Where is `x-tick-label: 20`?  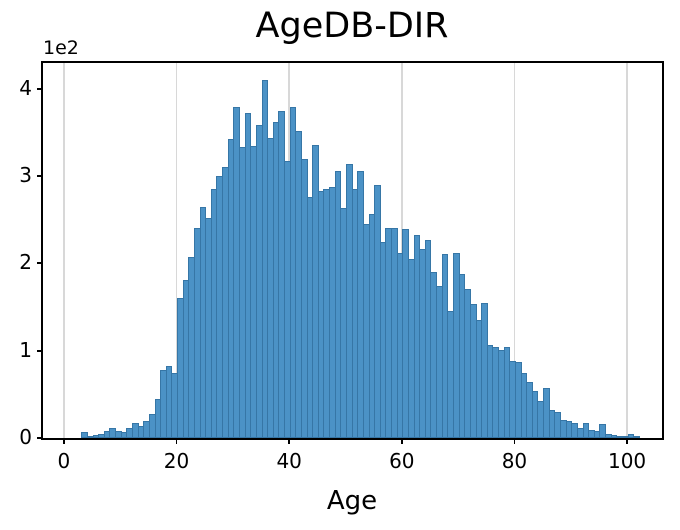 x-tick-label: 20 is located at coordinates (176, 461).